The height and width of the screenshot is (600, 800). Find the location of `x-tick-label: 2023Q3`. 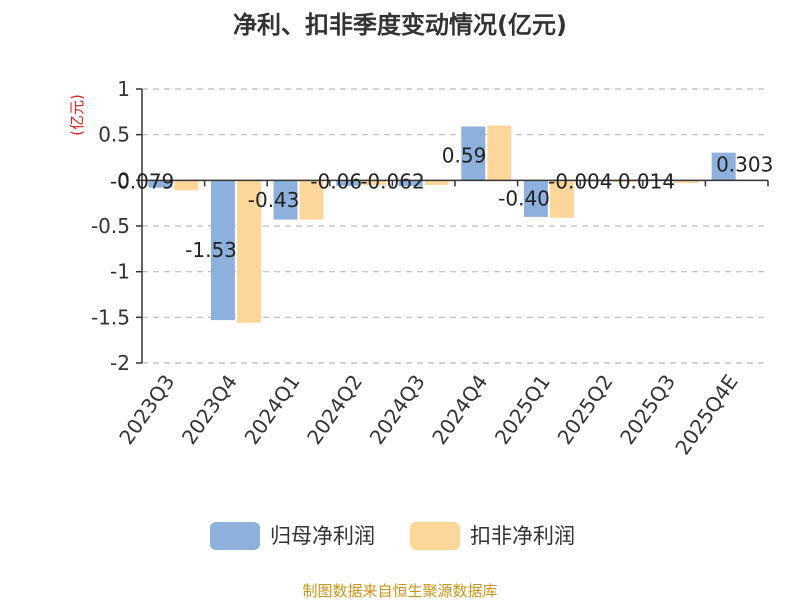

x-tick-label: 2023Q3 is located at coordinates (146, 409).